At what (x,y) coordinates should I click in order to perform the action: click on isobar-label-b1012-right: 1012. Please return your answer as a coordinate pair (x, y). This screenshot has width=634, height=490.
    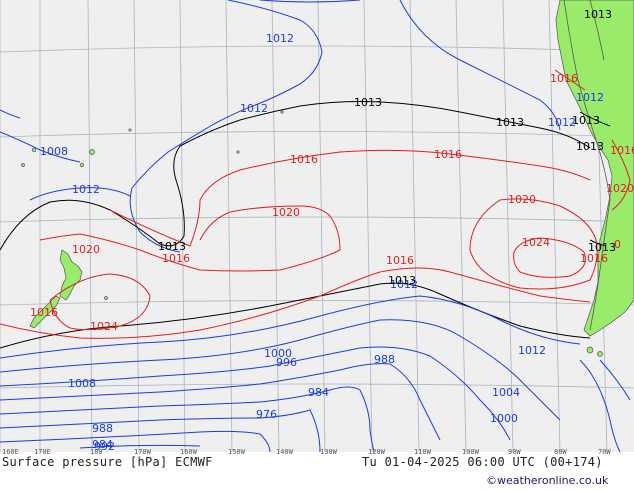
    Looking at the image, I should click on (562, 122).